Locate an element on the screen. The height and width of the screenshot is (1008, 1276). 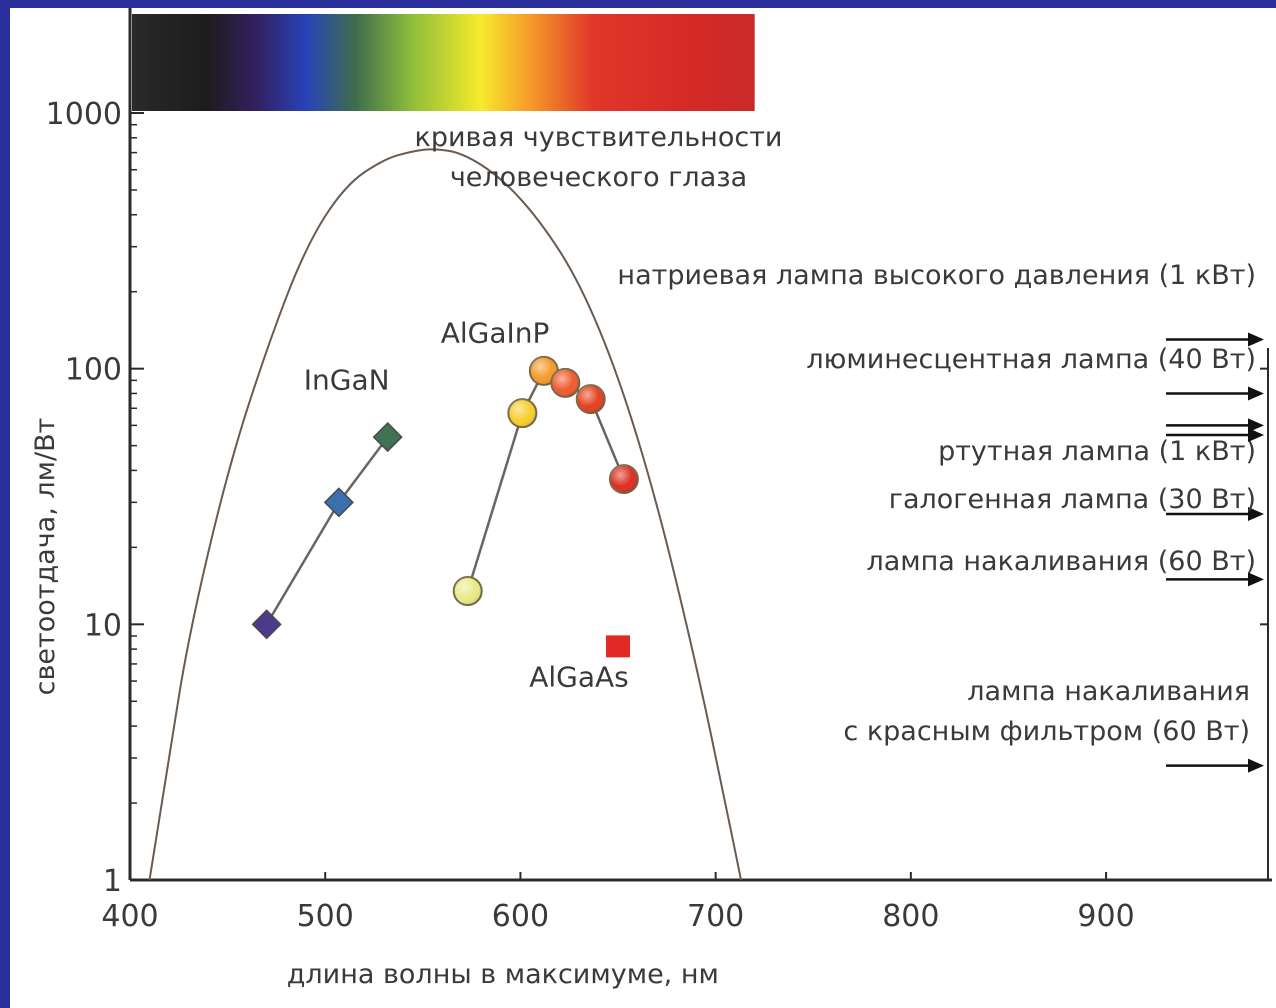
x-tick-label: 900 is located at coordinates (1105, 916).